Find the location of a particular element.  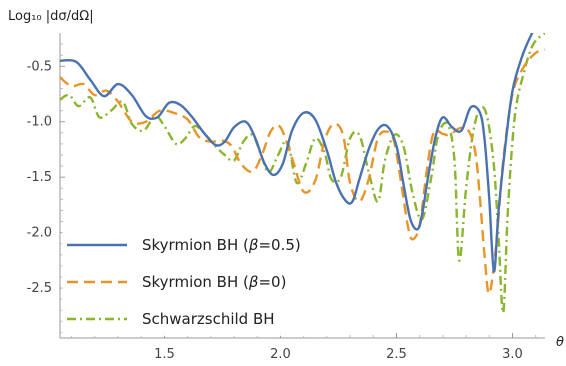

legend-label-prefix: Schwarzschild BH is located at coordinates (208, 319).